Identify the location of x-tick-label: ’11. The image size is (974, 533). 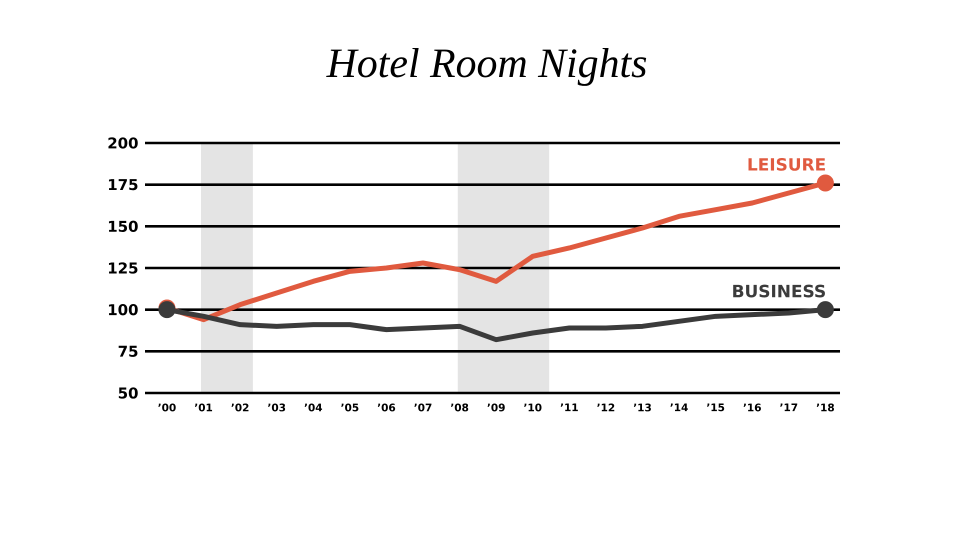
(569, 408).